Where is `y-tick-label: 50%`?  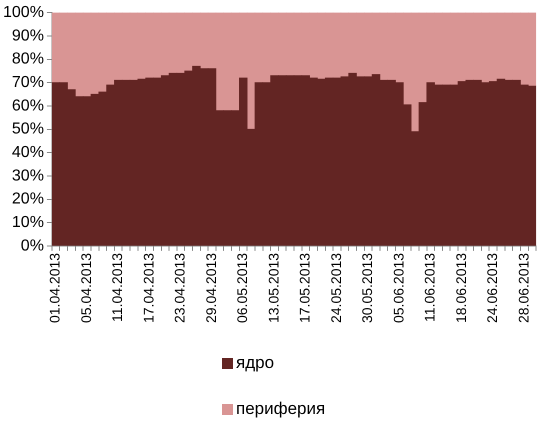
y-tick-label: 50% is located at coordinates (28, 129).